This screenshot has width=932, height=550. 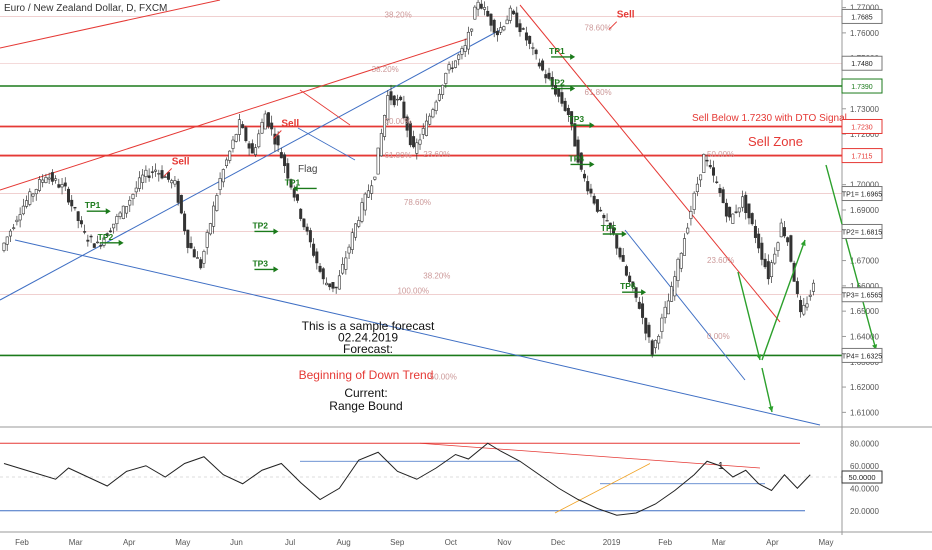 What do you see at coordinates (628, 286) in the screenshot?
I see `tp-label: TP6` at bounding box center [628, 286].